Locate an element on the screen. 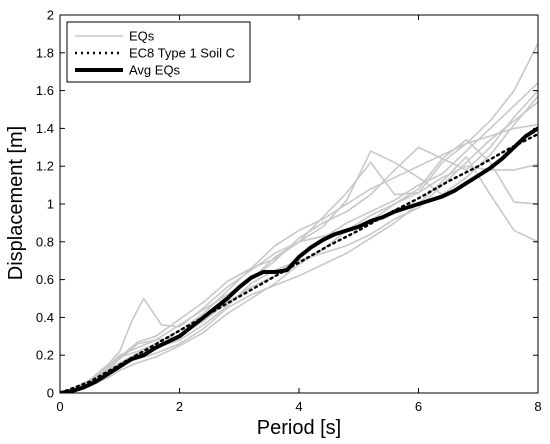 Image resolution: width=550 pixels, height=444 pixels. y-tick-label: 2 is located at coordinates (50, 15).